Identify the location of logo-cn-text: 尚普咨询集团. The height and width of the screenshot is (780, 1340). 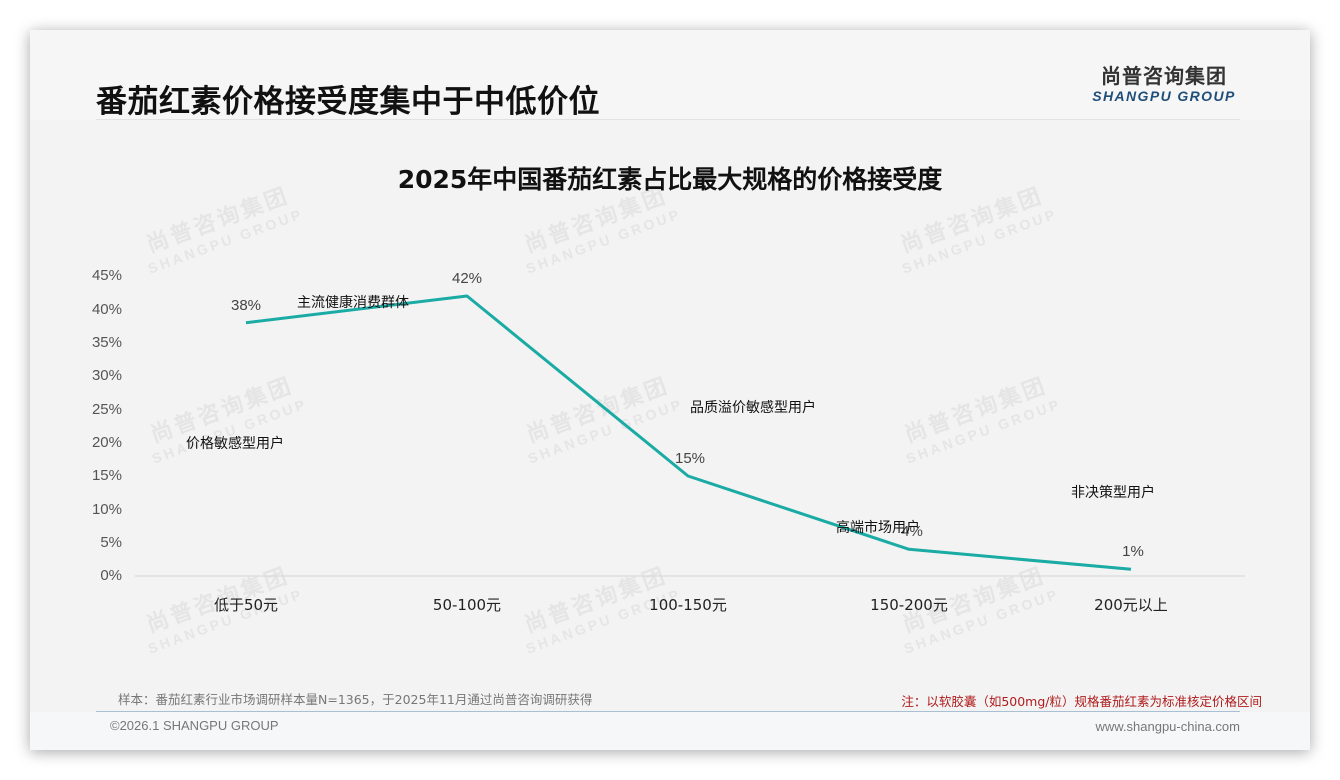
(1164, 76).